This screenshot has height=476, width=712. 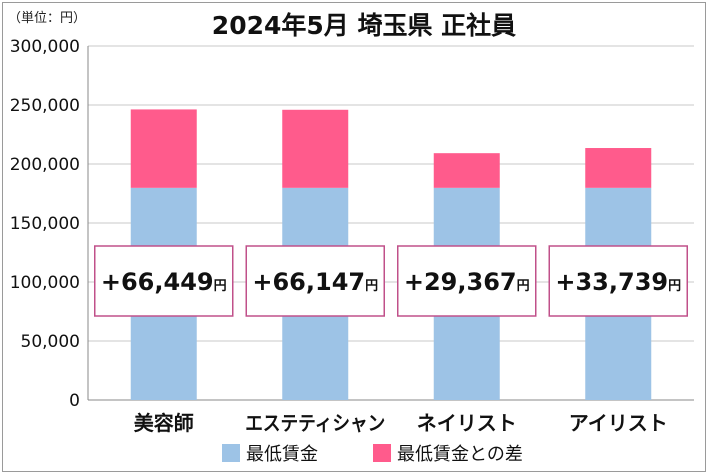 I want to click on legend: 最低賃金 最低賃金との差, so click(x=372, y=454).